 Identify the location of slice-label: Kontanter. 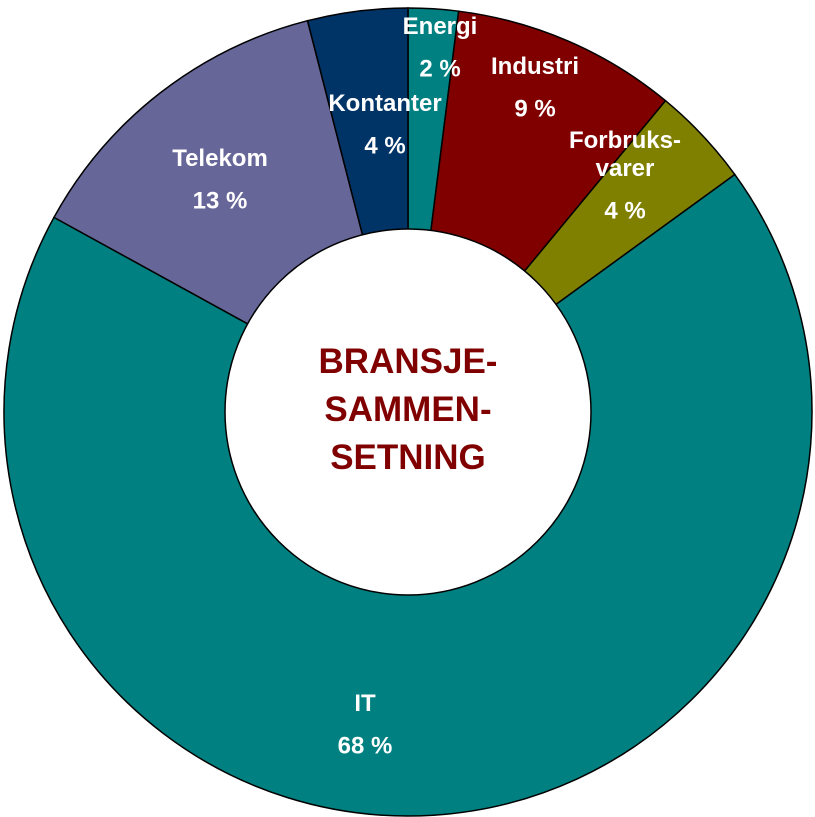
(384, 103).